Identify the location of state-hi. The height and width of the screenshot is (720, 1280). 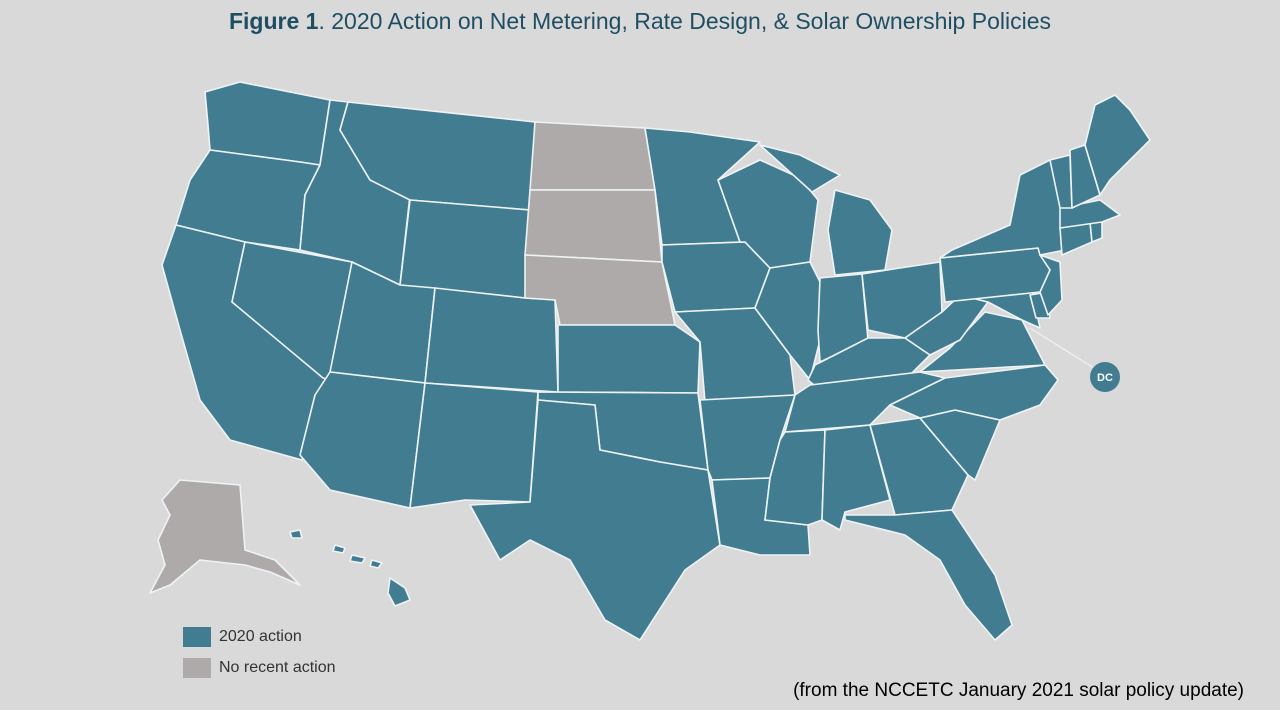
(350, 568).